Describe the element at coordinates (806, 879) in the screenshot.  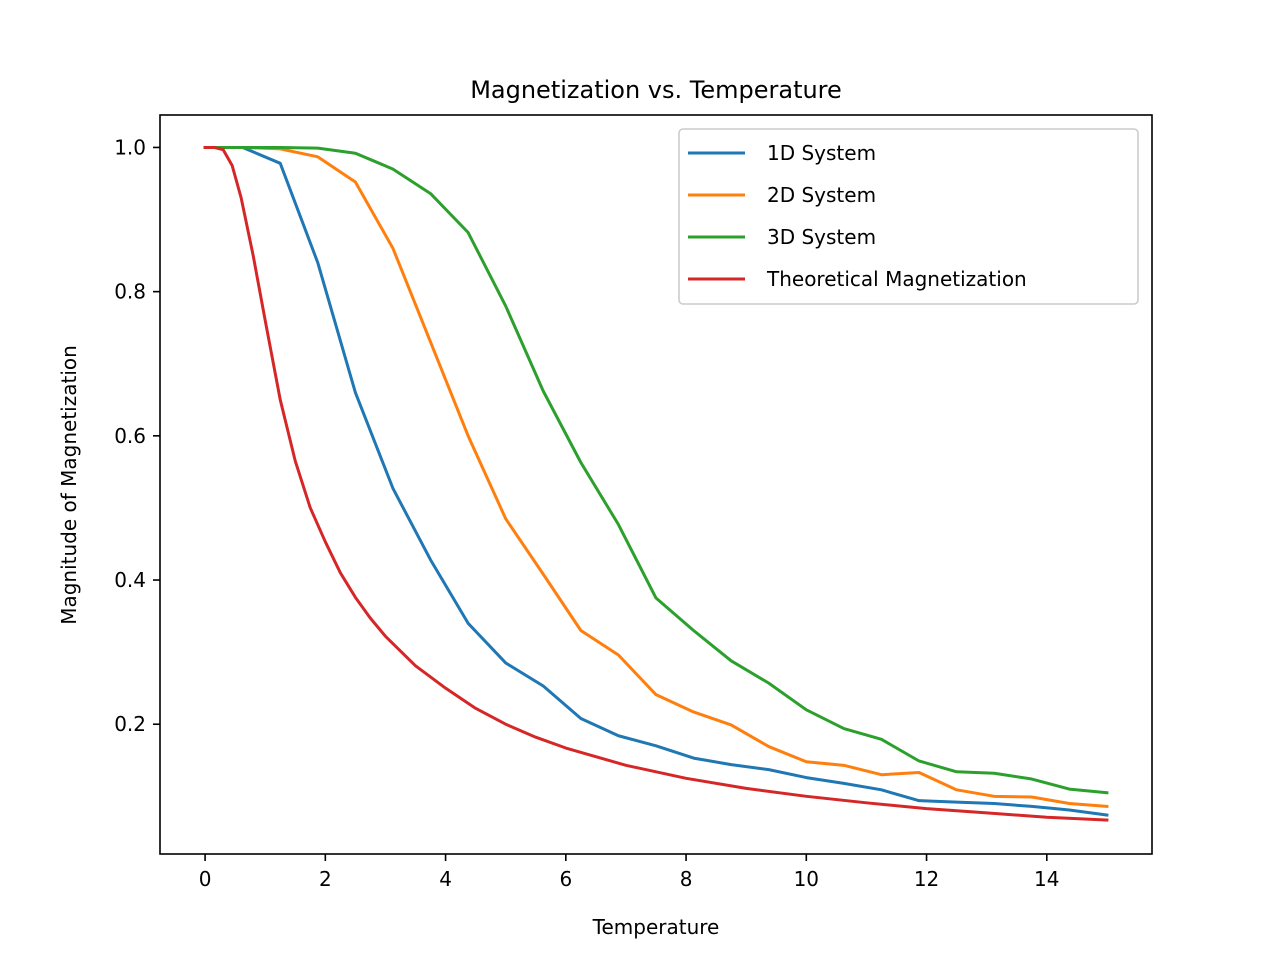
I see `x-tick-label: 10` at that location.